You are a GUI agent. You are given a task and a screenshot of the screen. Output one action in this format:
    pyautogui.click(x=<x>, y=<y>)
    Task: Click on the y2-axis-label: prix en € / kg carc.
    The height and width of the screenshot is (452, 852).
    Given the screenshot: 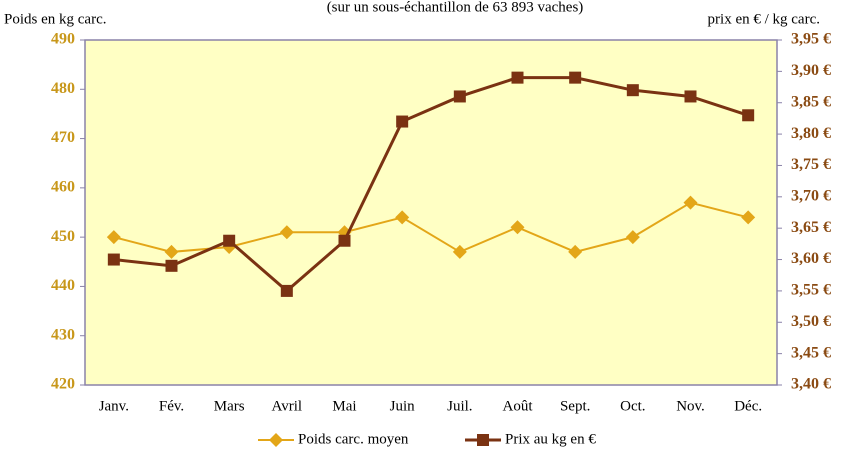 What is the action you would take?
    pyautogui.click(x=764, y=19)
    